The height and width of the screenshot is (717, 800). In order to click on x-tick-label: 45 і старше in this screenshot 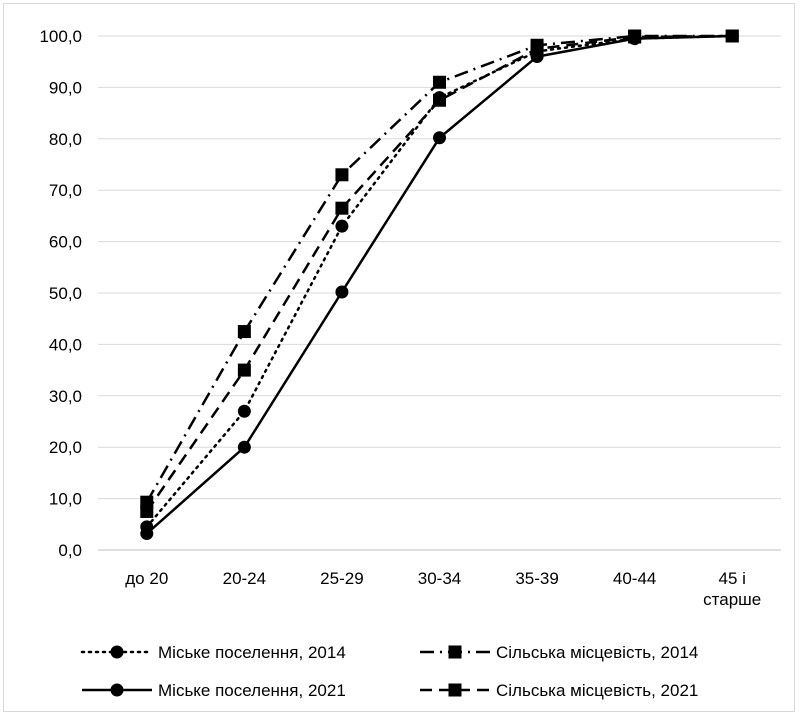, I will do `click(732, 589)`.